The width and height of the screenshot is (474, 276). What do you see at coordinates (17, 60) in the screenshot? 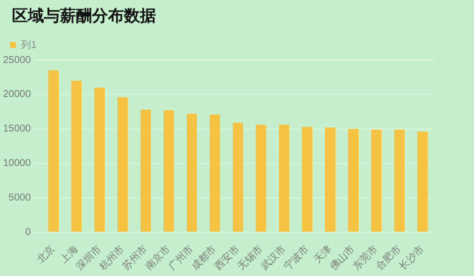
I see `y-tick-label: 25000` at bounding box center [17, 60].